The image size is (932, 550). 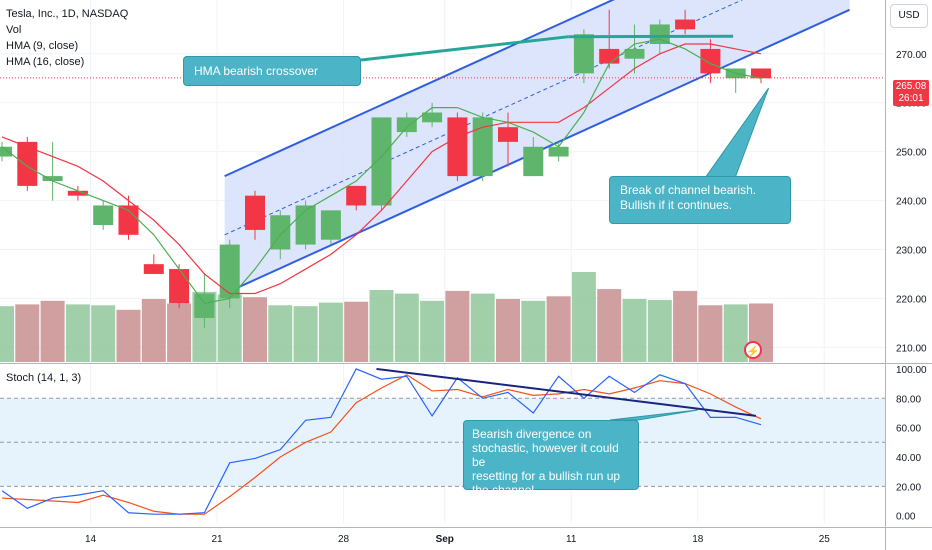 What do you see at coordinates (911, 153) in the screenshot?
I see `price-tick-label: 250.00` at bounding box center [911, 153].